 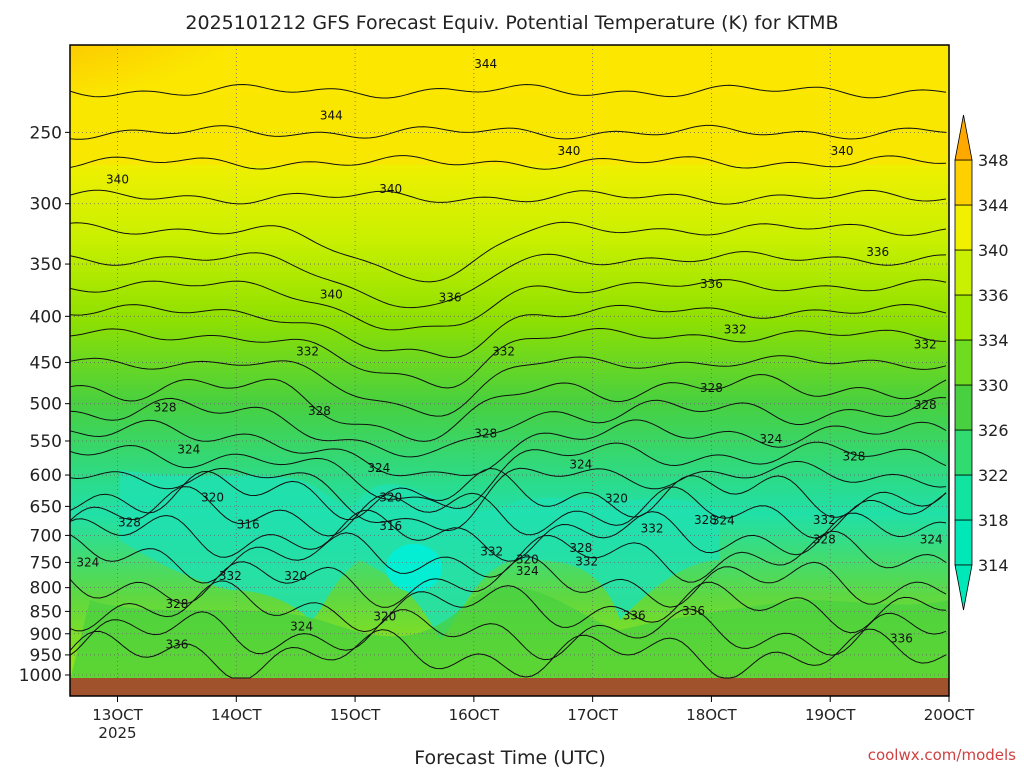 I want to click on y-tick-label: 500, so click(x=46, y=405).